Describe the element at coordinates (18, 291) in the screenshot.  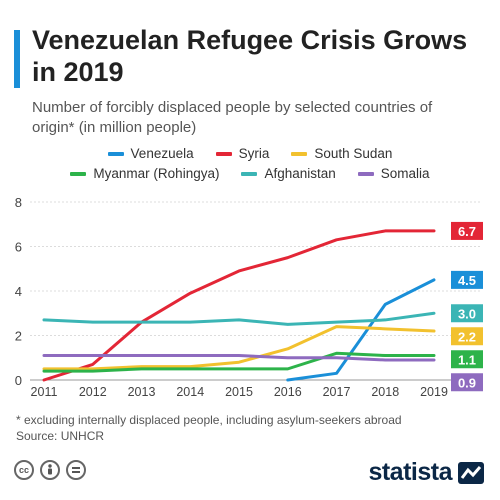
I see `y-tick-label-4: 4` at that location.